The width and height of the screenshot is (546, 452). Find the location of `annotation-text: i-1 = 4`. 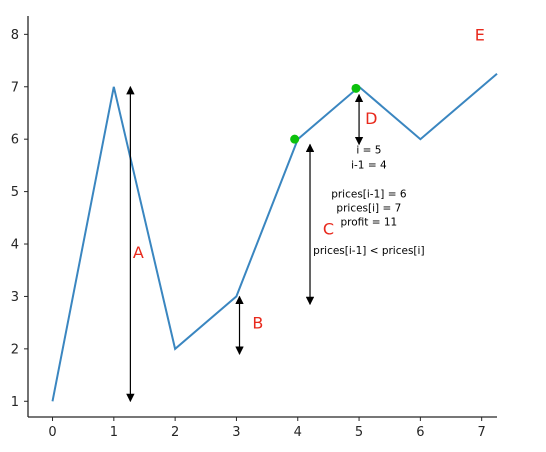

annotation-text: i-1 = 4 is located at coordinates (369, 165).